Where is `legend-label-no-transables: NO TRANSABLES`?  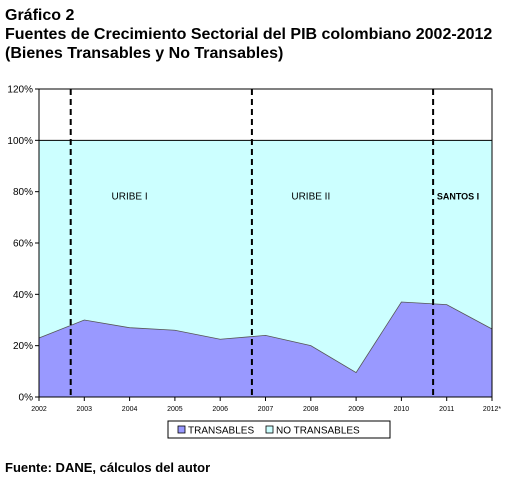 legend-label-no-transables: NO TRANSABLES is located at coordinates (318, 431).